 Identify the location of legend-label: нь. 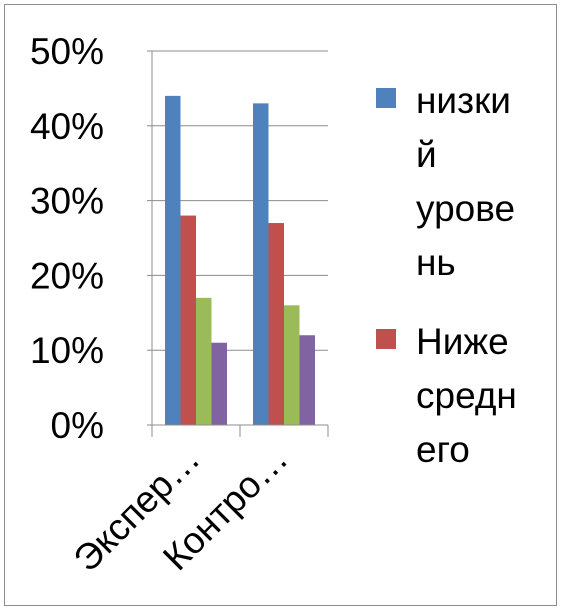
(436, 262).